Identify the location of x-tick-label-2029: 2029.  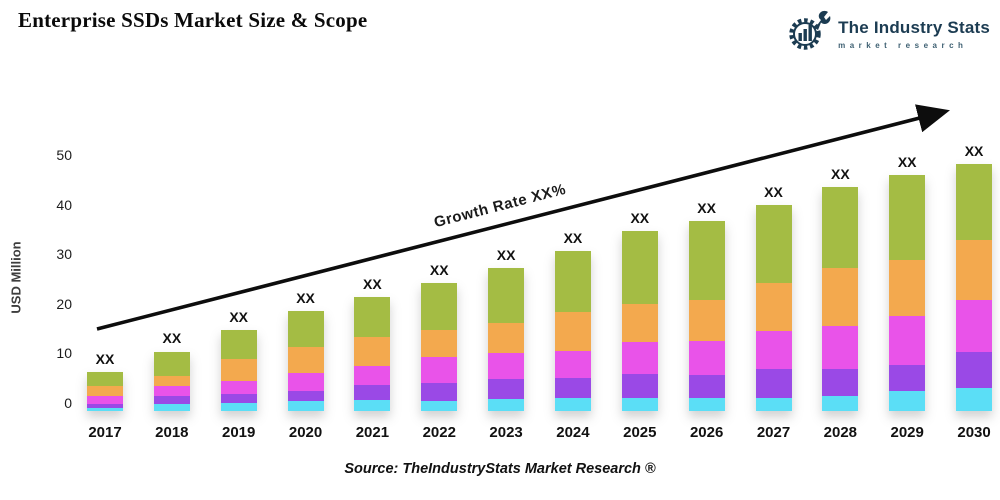
(907, 432).